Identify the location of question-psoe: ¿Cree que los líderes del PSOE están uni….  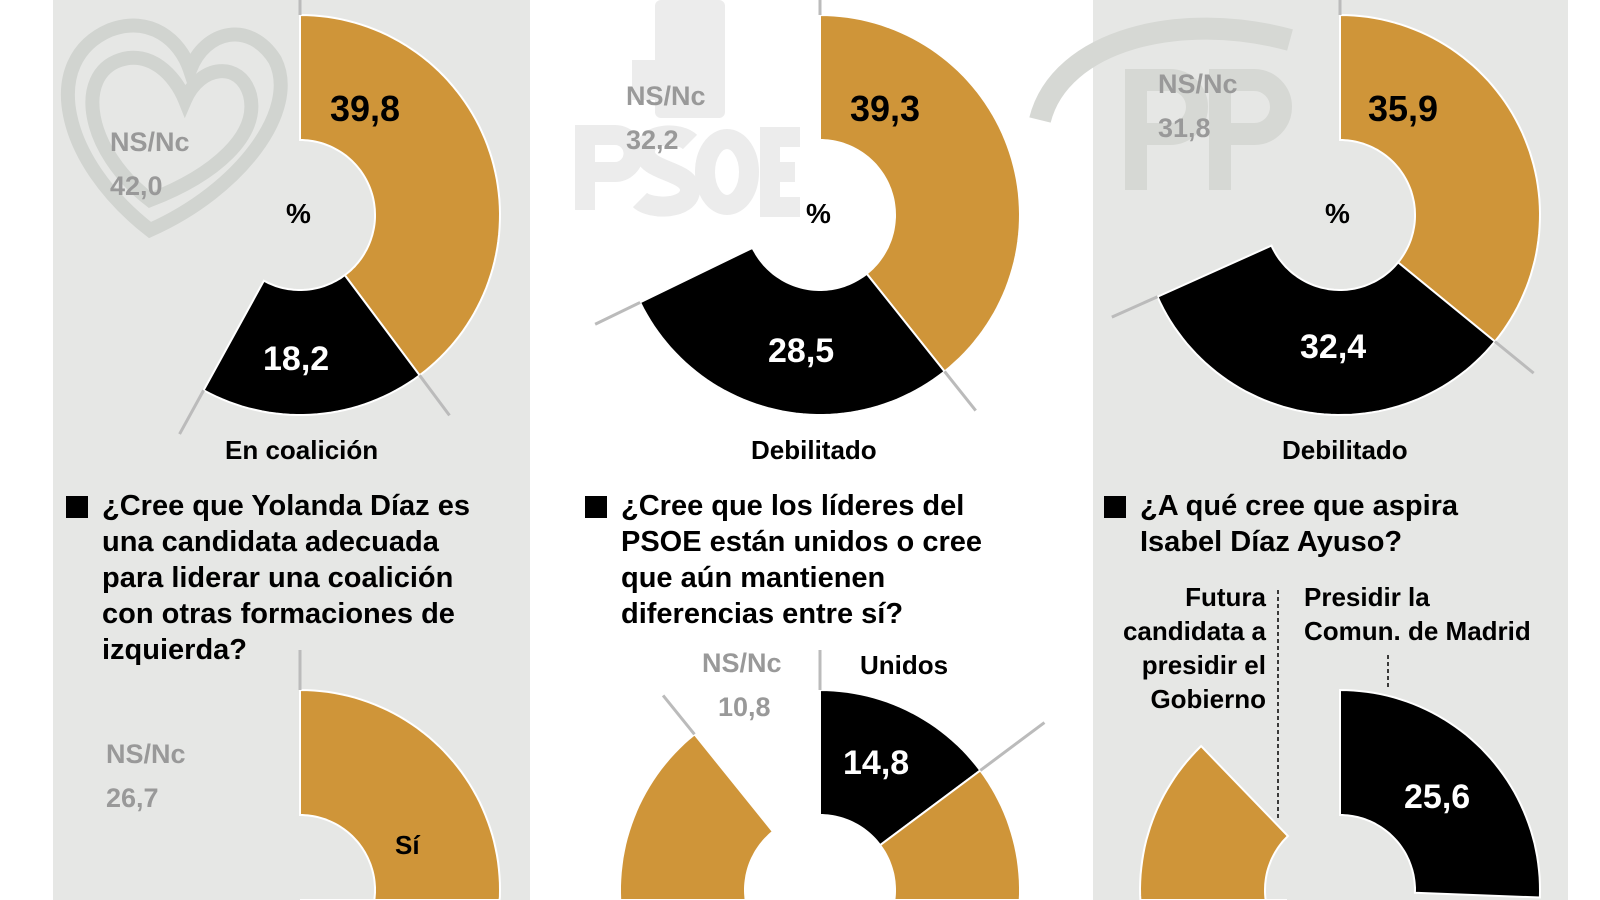
(783, 560).